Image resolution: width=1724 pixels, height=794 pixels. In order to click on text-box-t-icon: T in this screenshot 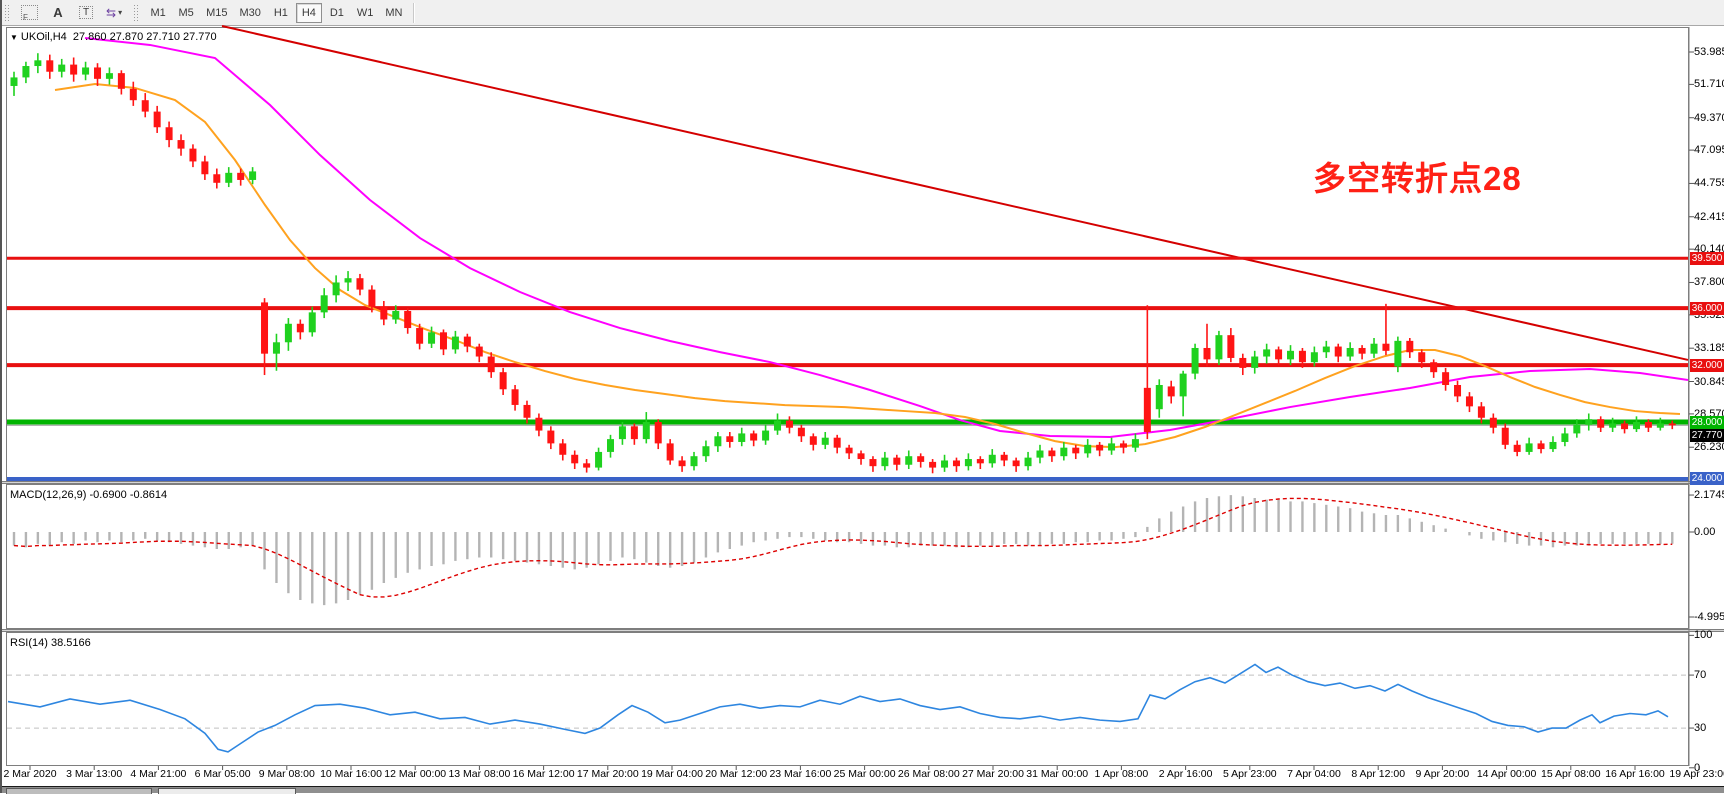, I will do `click(86, 13)`.